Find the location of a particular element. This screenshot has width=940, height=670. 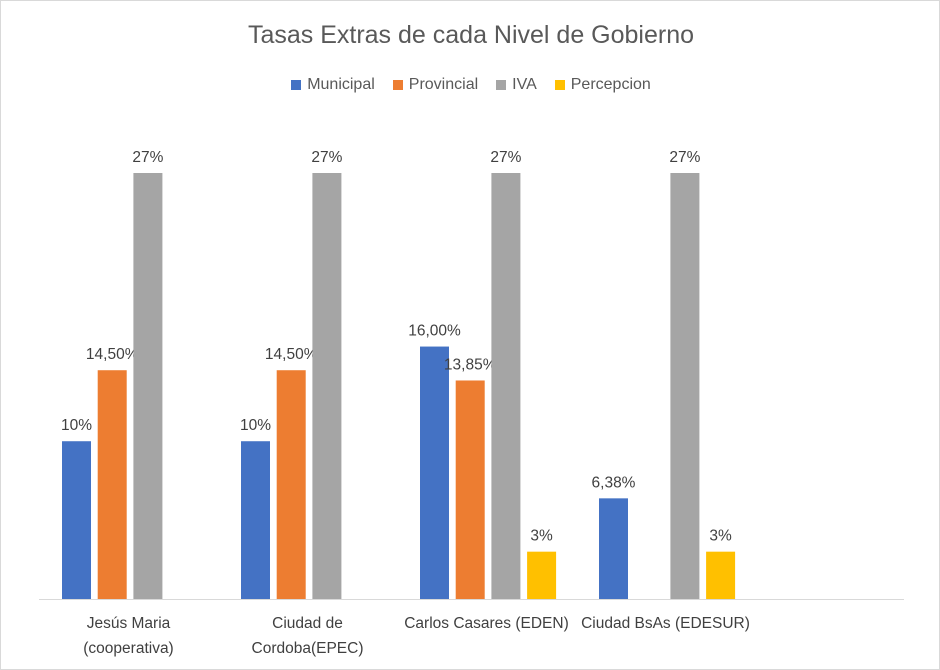

legend-item-provincial: Provincial is located at coordinates (435, 85).